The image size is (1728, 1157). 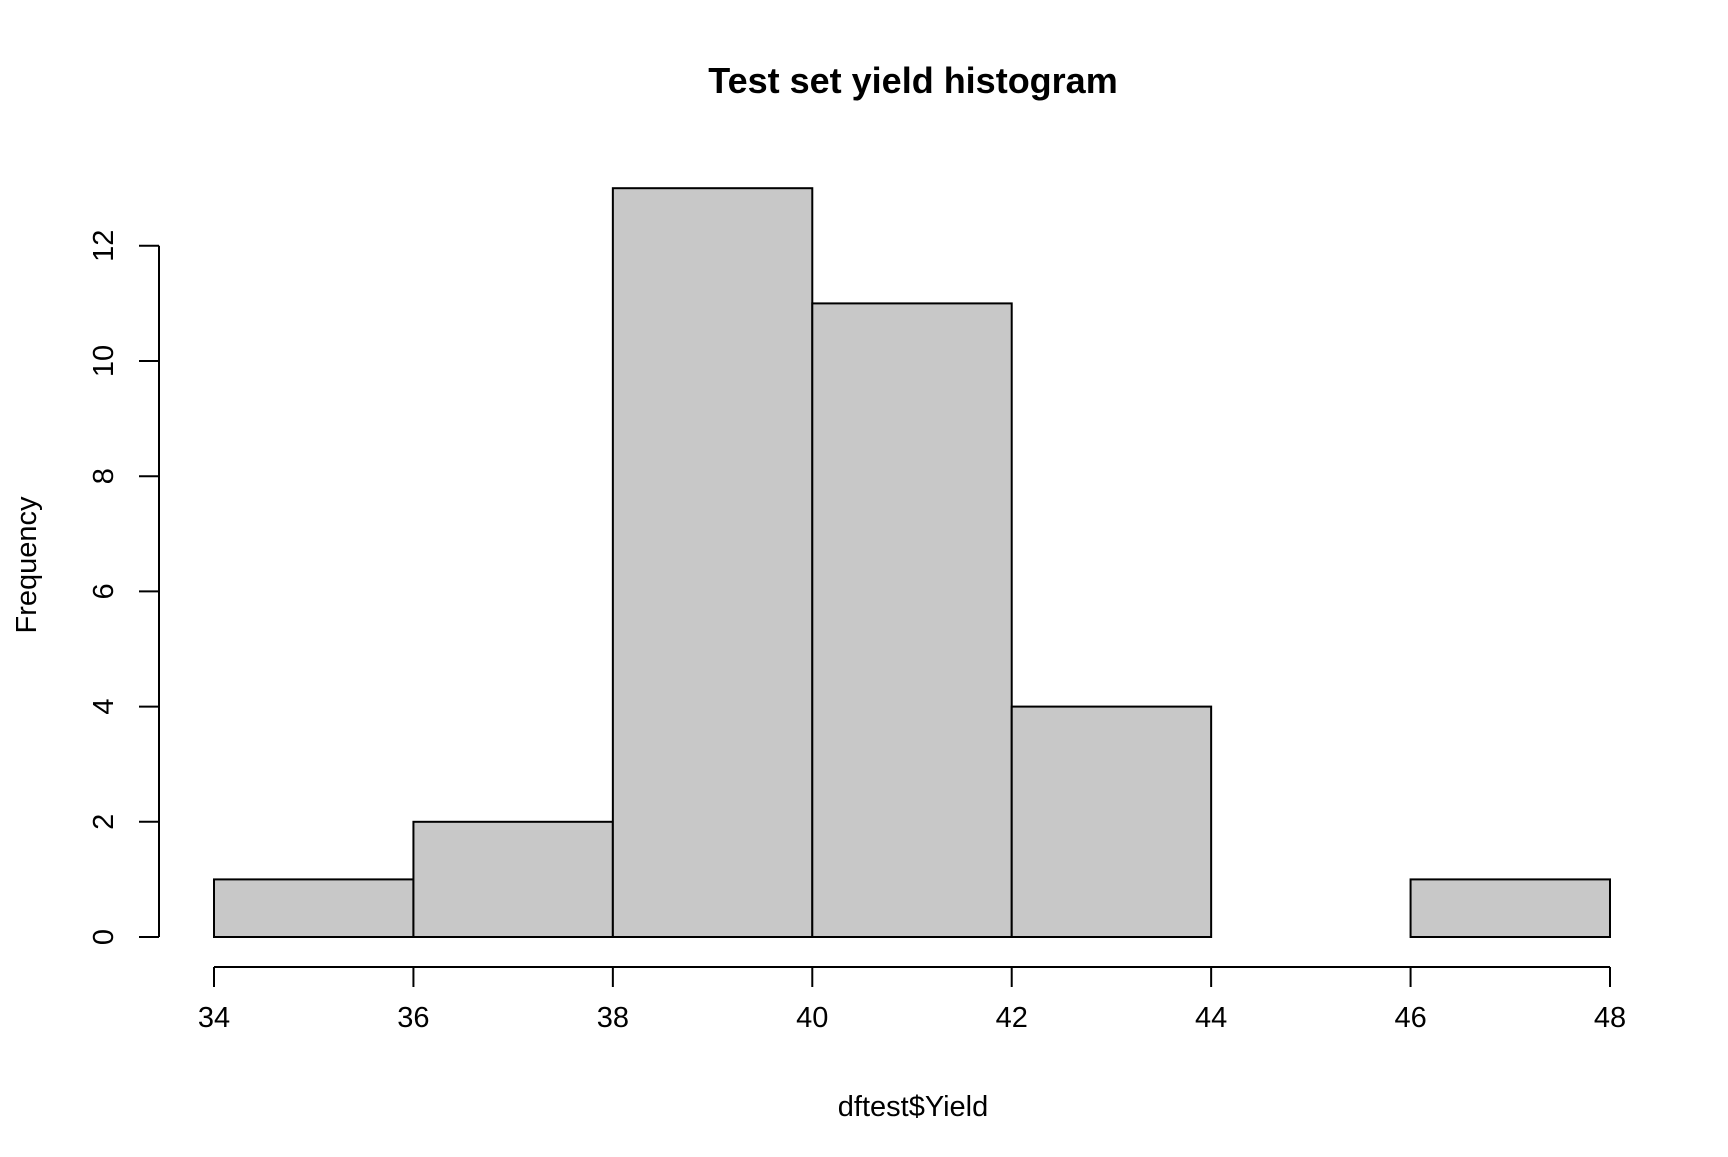 What do you see at coordinates (413, 1018) in the screenshot?
I see `x-tick-label-36: 36` at bounding box center [413, 1018].